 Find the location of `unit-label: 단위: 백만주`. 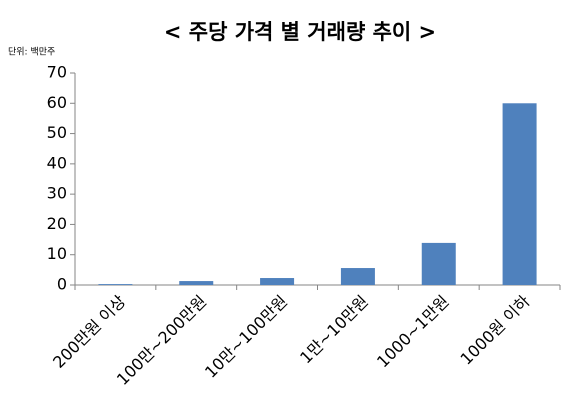

unit-label: 단위: 백만주 is located at coordinates (31, 52).